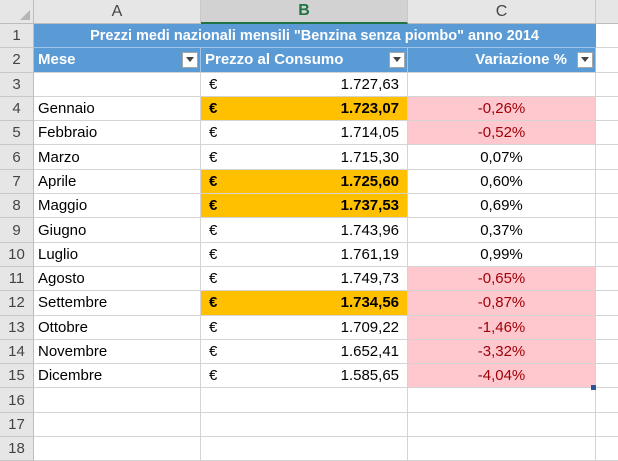  Describe the element at coordinates (117, 230) in the screenshot. I see `cell-mese: Giugno` at that location.